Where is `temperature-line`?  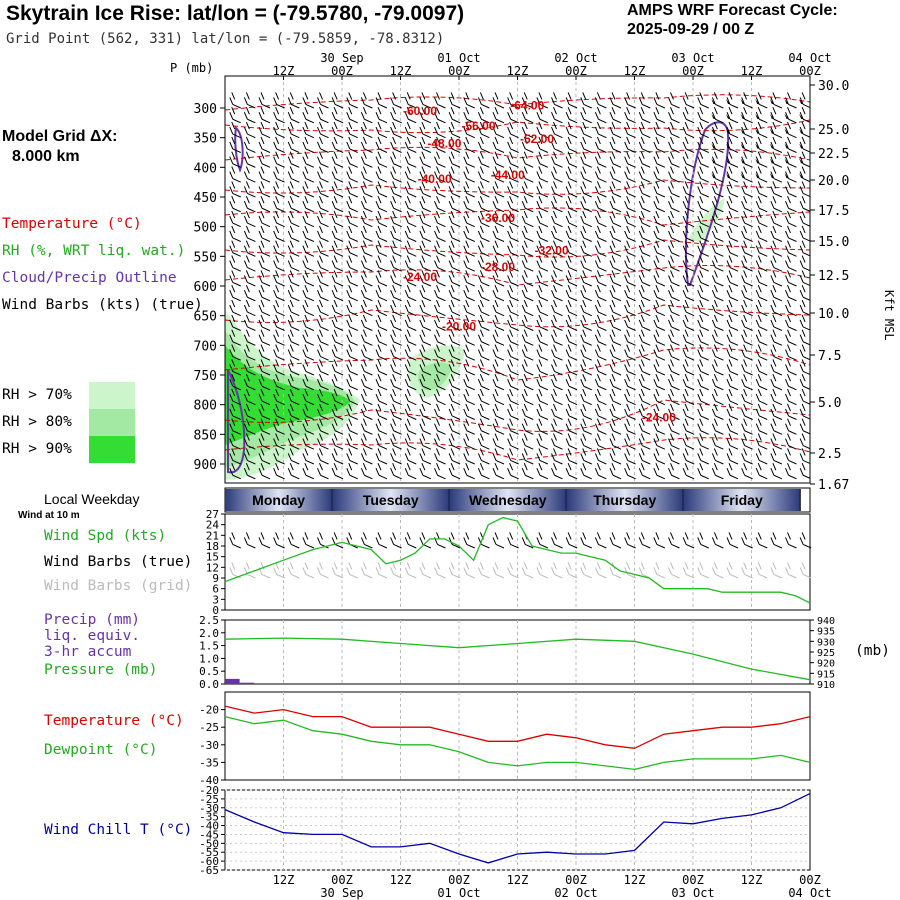 temperature-line is located at coordinates (517, 727).